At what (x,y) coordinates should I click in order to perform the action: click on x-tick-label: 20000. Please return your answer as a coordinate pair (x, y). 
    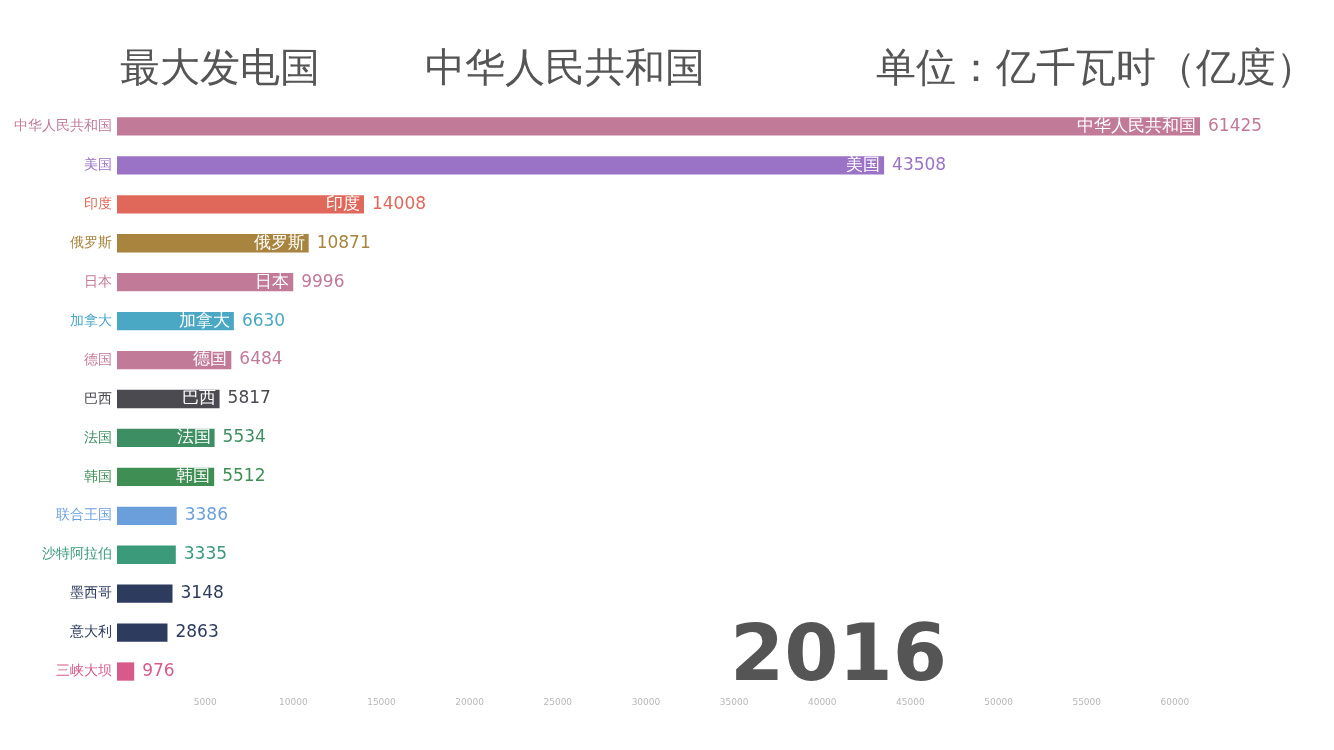
    Looking at the image, I should click on (470, 701).